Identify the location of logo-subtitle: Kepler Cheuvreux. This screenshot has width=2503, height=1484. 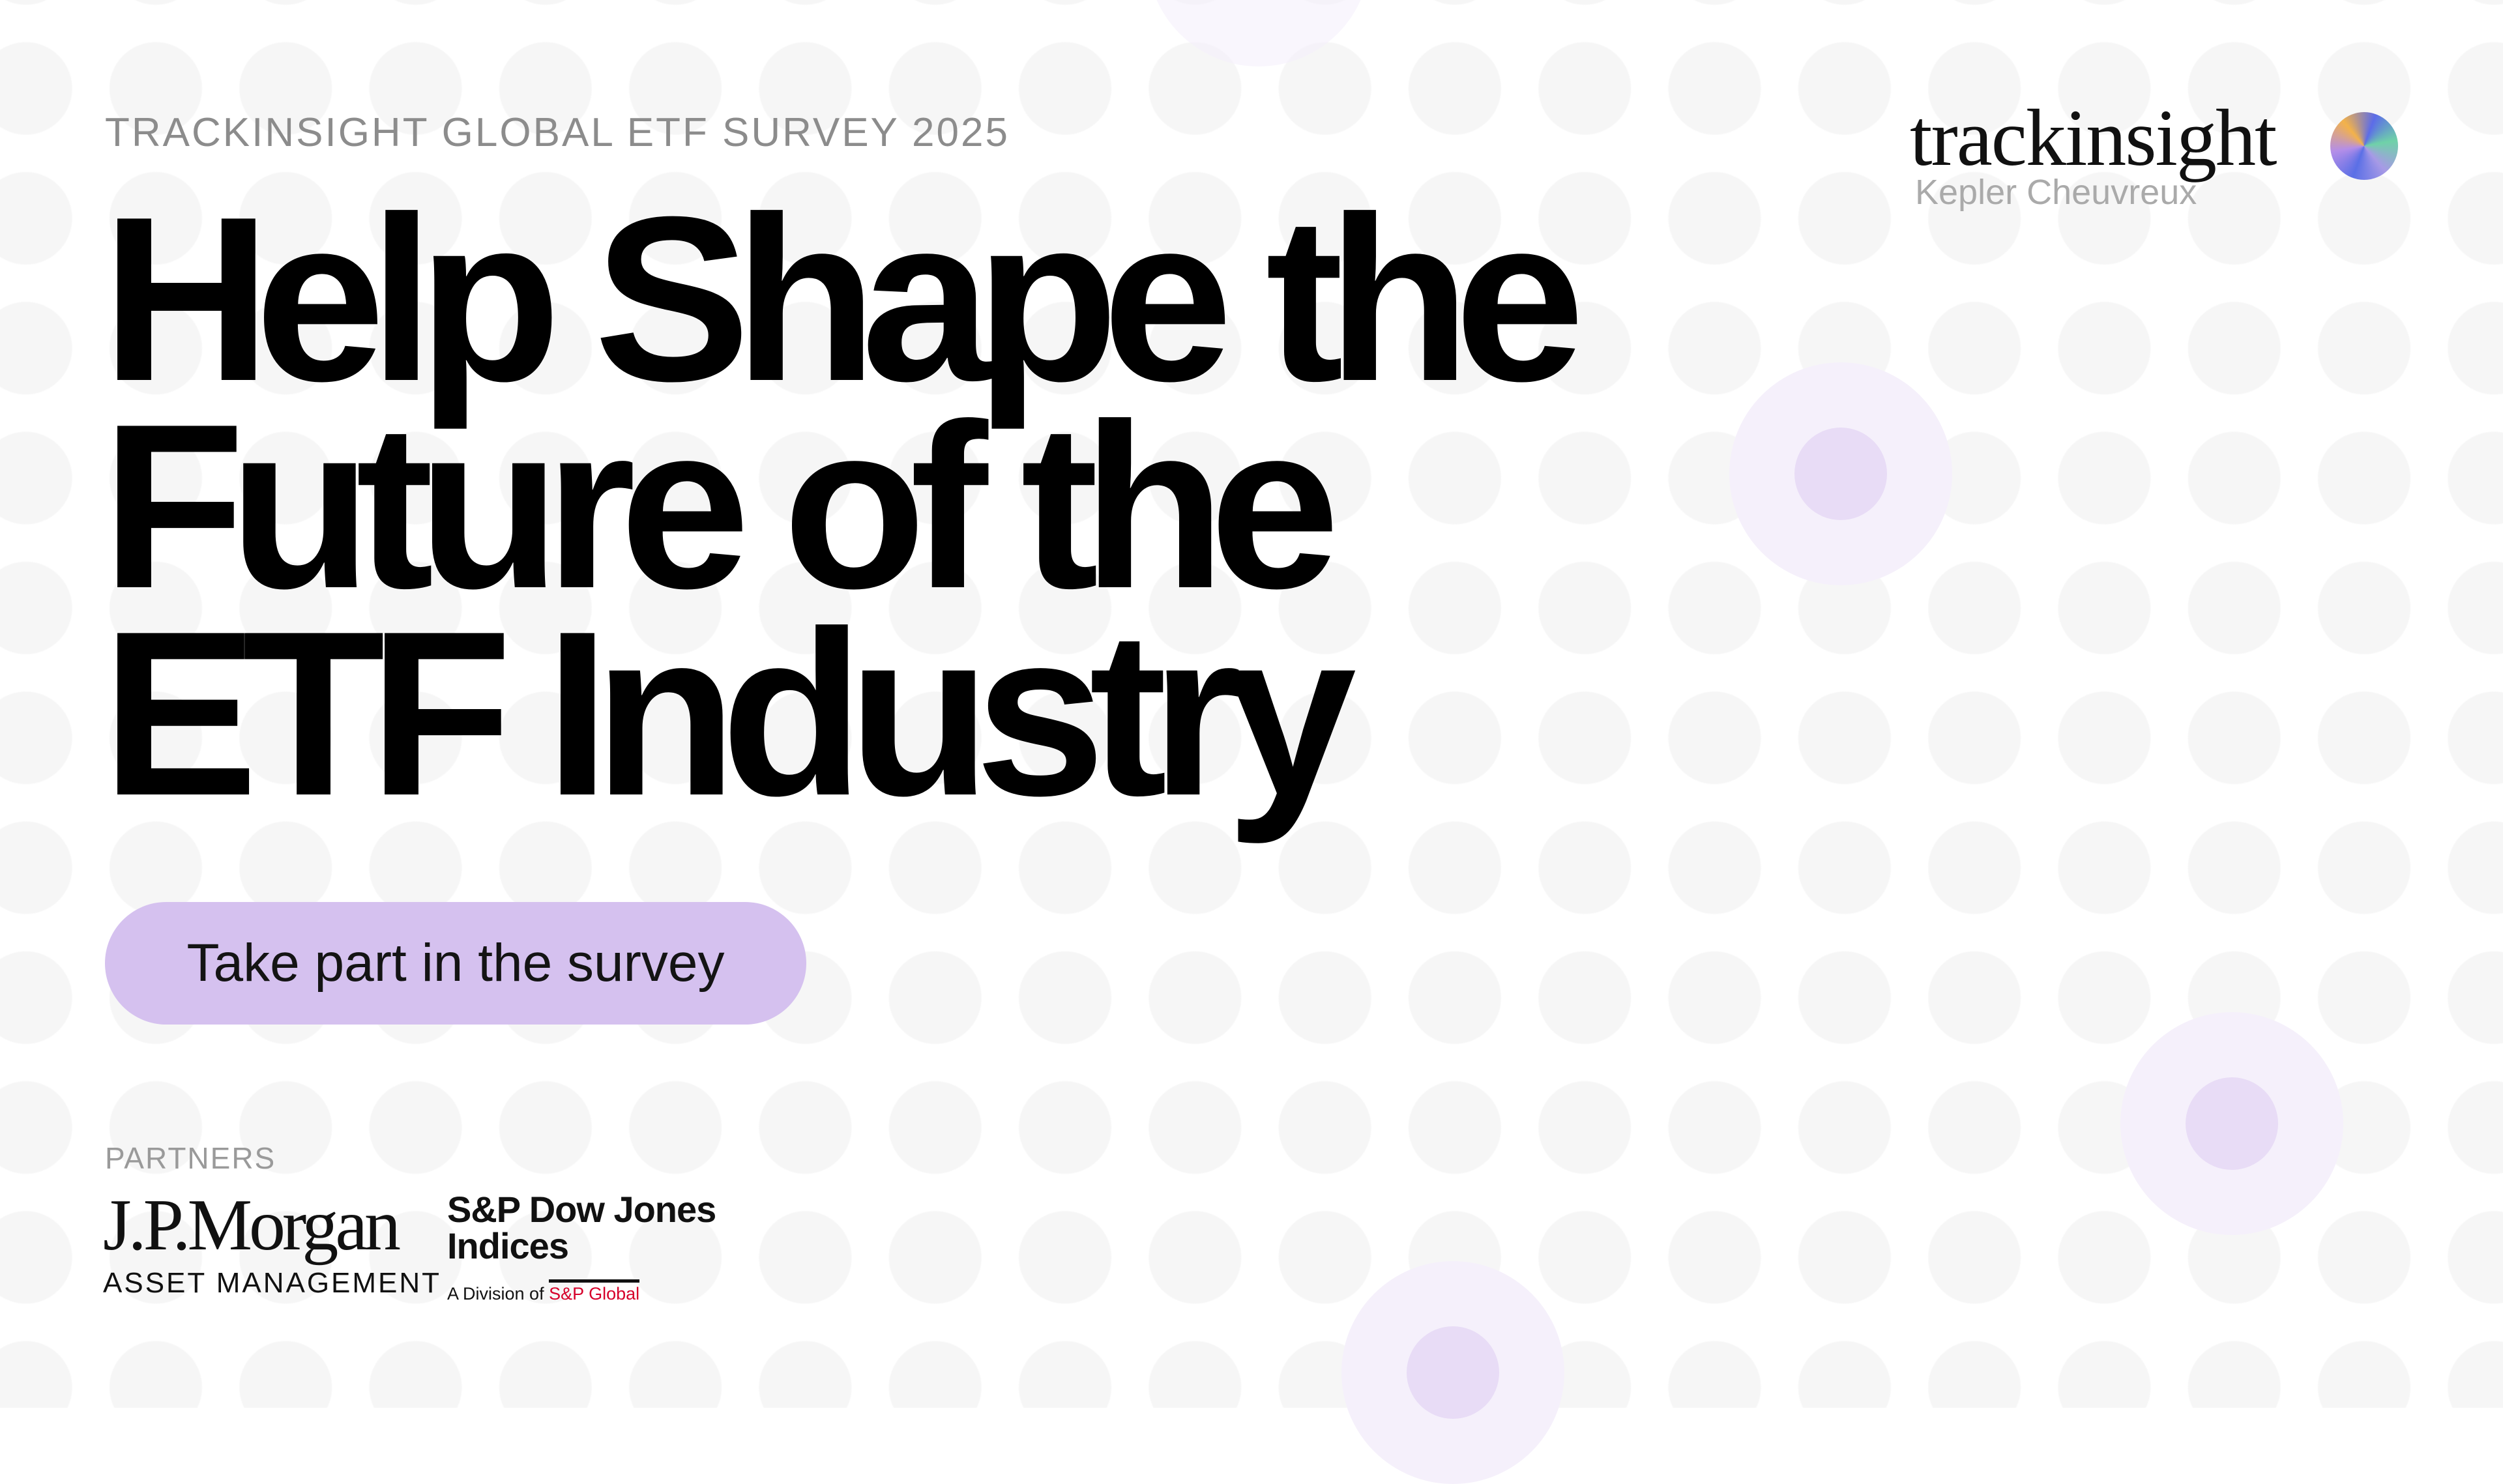
(2056, 192).